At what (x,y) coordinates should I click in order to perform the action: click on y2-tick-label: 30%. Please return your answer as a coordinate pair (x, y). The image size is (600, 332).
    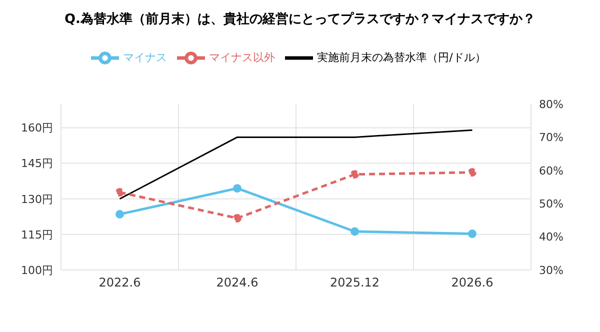
    Looking at the image, I should click on (551, 270).